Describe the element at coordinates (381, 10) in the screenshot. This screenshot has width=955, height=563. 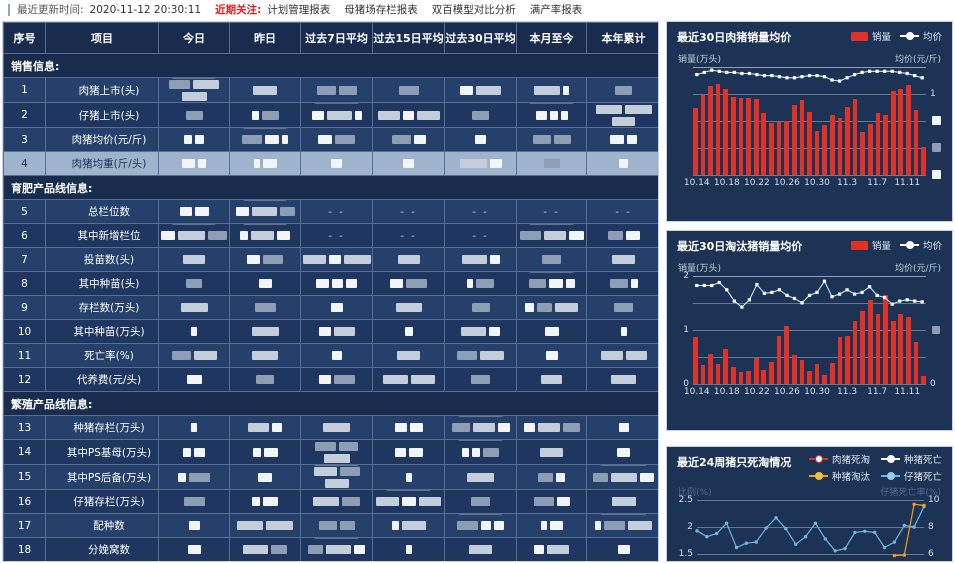
I see `link-sow-farm-inventory-report: 母猪场存栏报表` at that location.